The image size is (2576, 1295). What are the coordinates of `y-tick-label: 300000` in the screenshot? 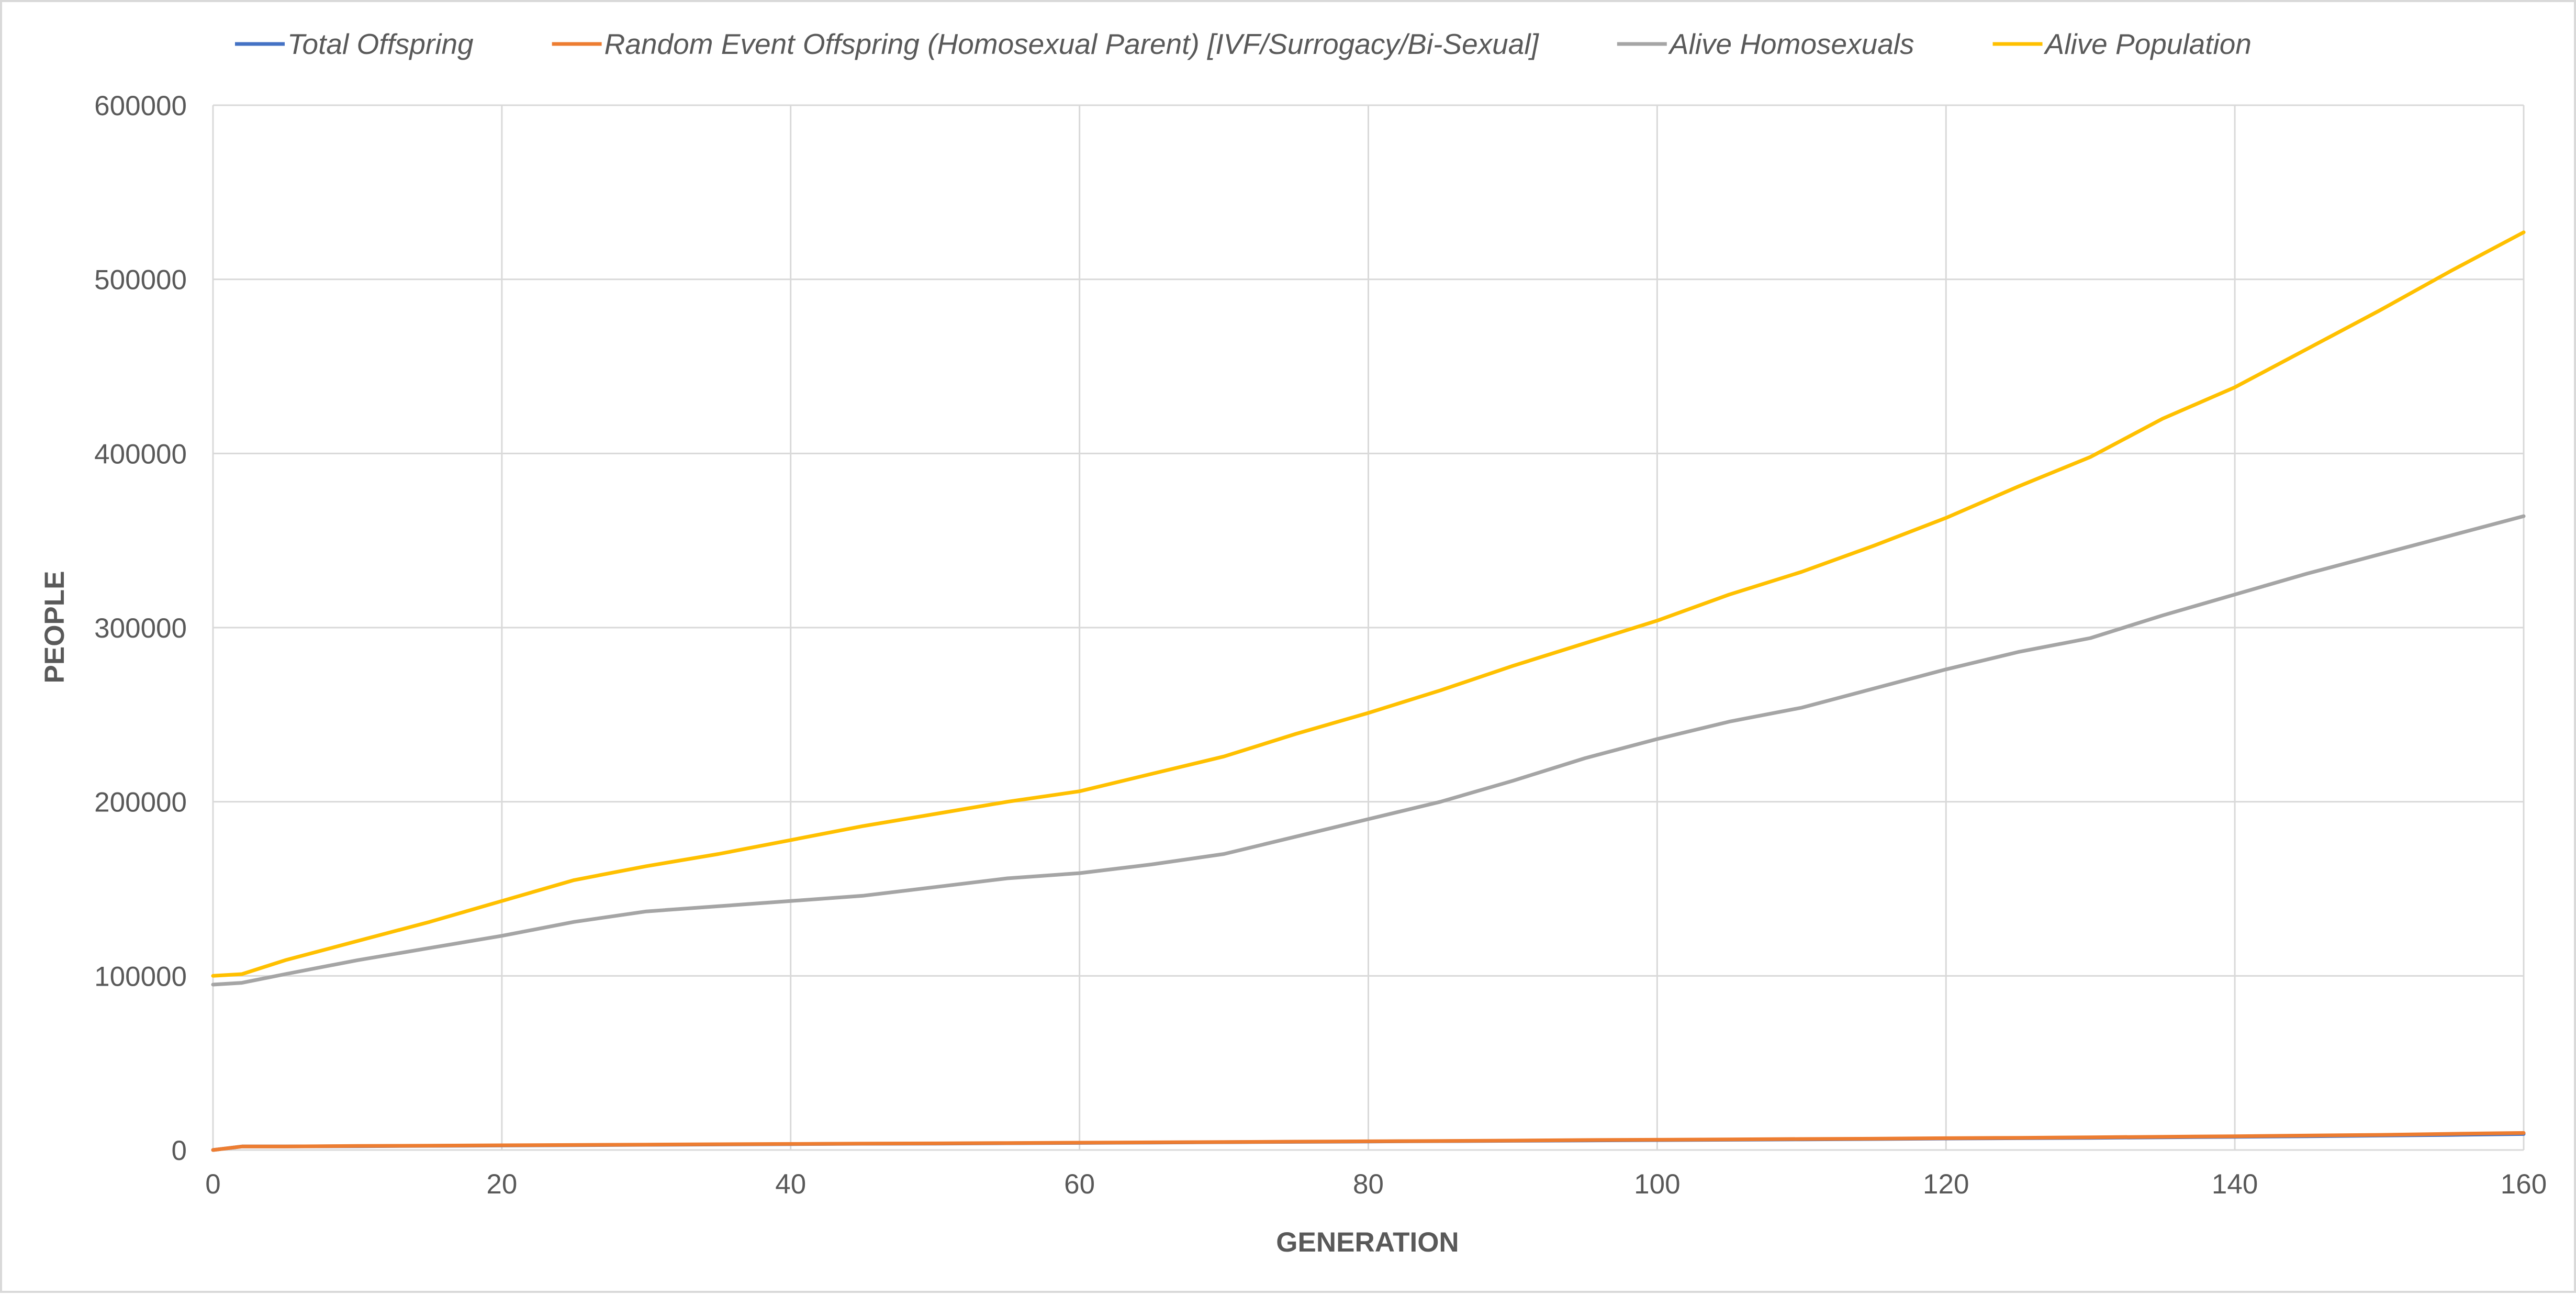 It's located at (140, 628).